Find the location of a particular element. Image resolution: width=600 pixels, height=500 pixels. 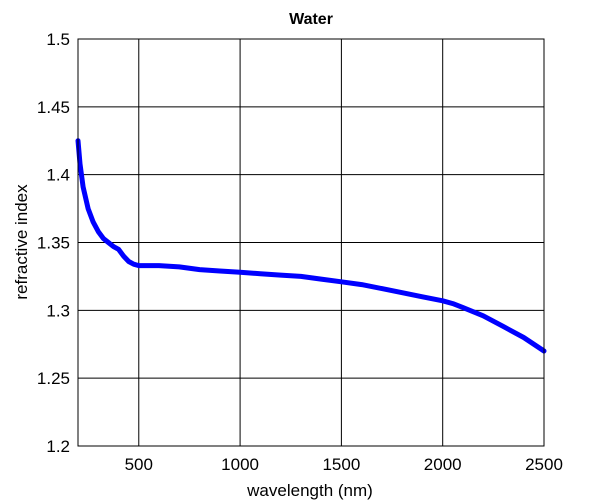

y-tick-label: 1.45 is located at coordinates (53, 107).